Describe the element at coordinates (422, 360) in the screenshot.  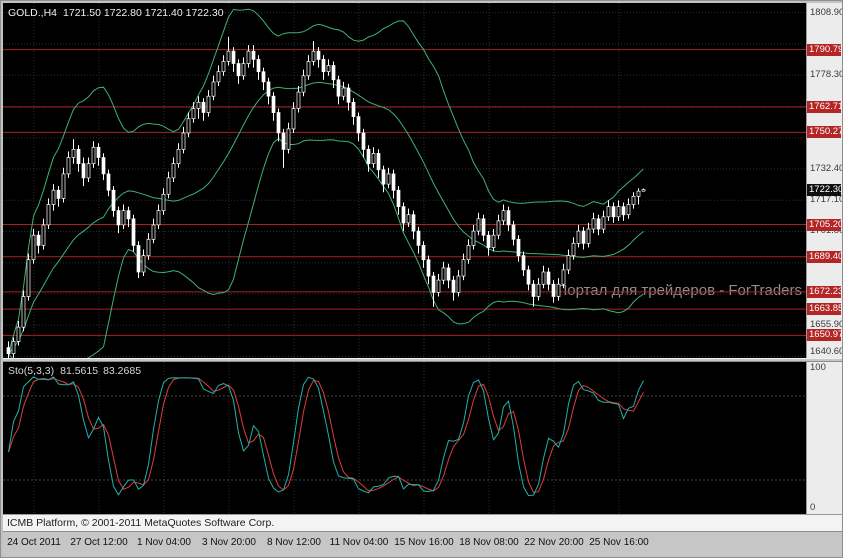
I see `panel-splitter` at that location.